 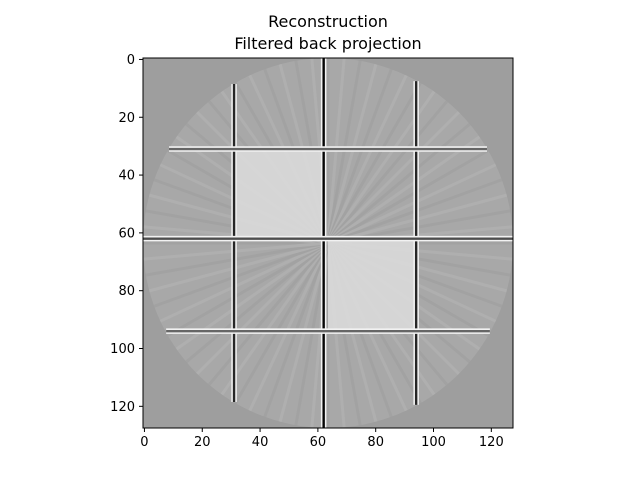 I want to click on y-tick-label: 20, so click(x=126, y=118).